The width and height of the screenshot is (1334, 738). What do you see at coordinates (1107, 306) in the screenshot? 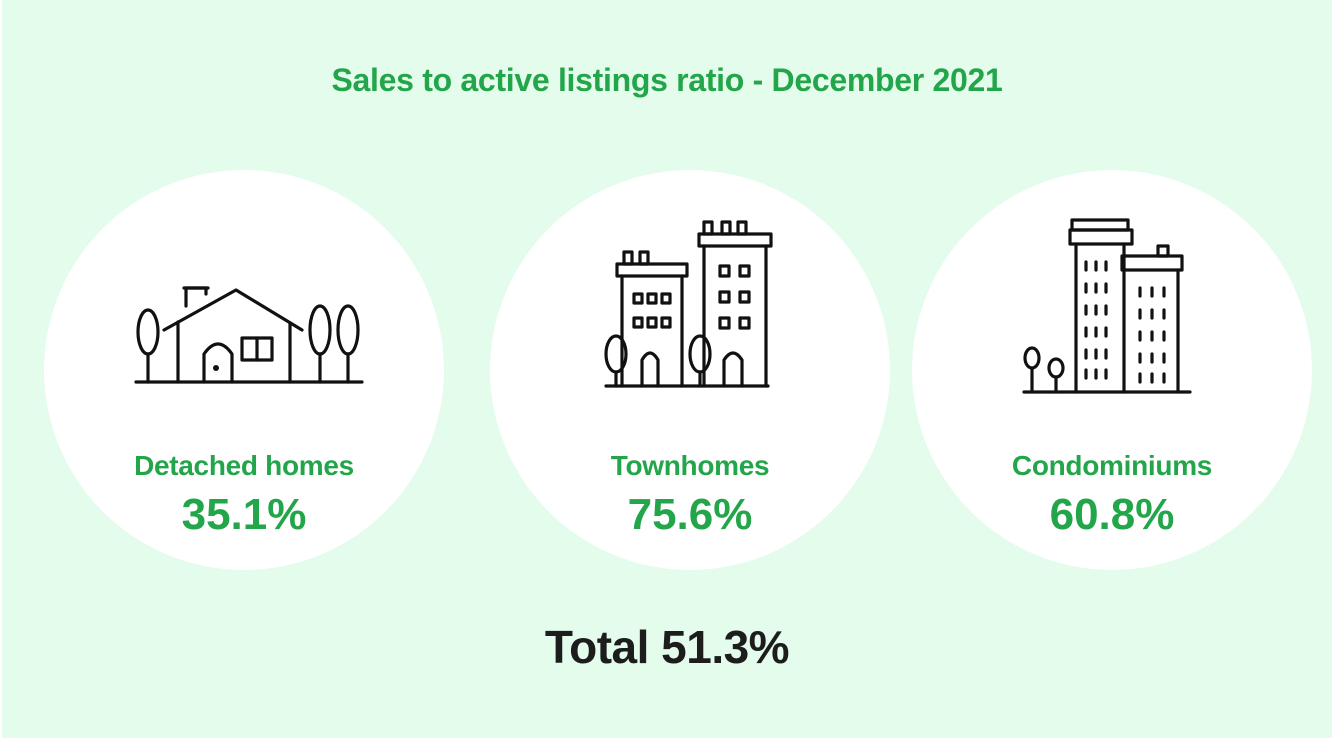
I see `condo-icon` at bounding box center [1107, 306].